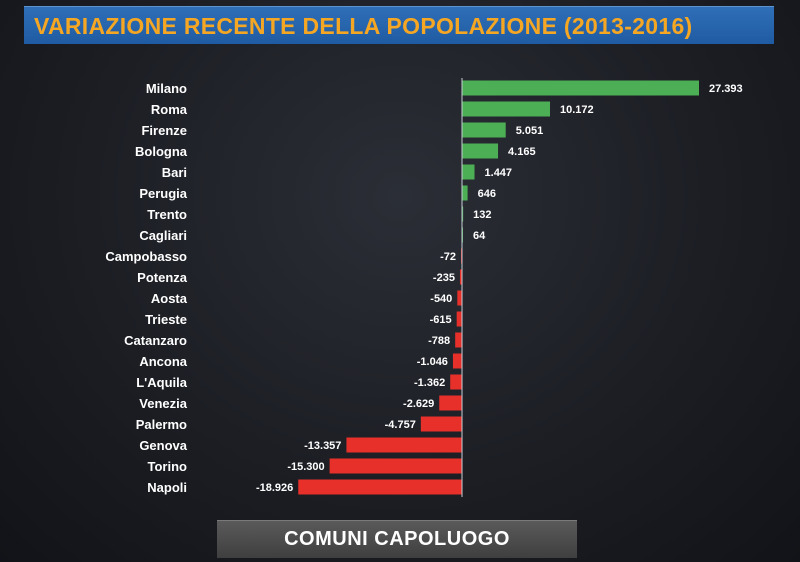  I want to click on value-label-venezia: -2.629, so click(418, 404).